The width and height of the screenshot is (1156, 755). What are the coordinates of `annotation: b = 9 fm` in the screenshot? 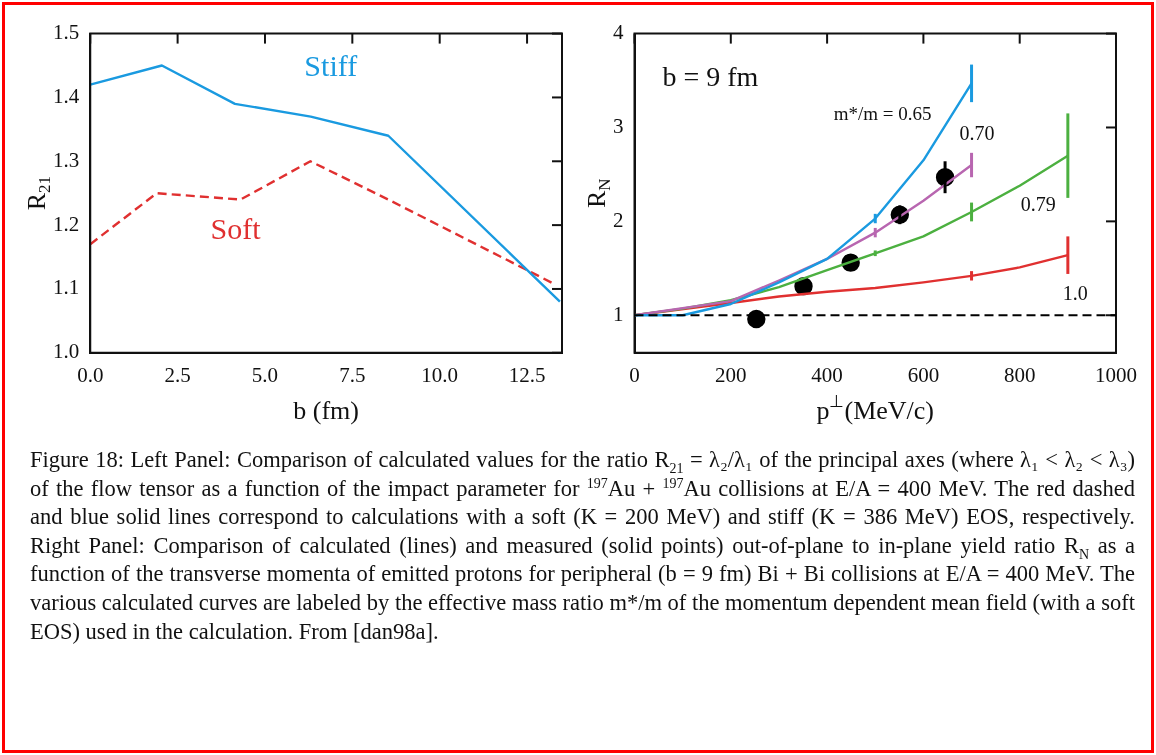 It's located at (710, 76).